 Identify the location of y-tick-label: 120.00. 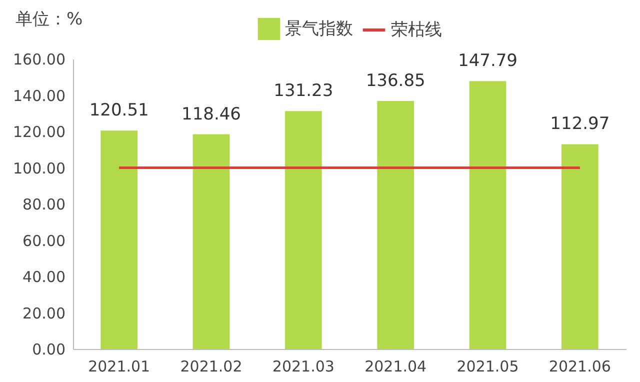
(39, 132).